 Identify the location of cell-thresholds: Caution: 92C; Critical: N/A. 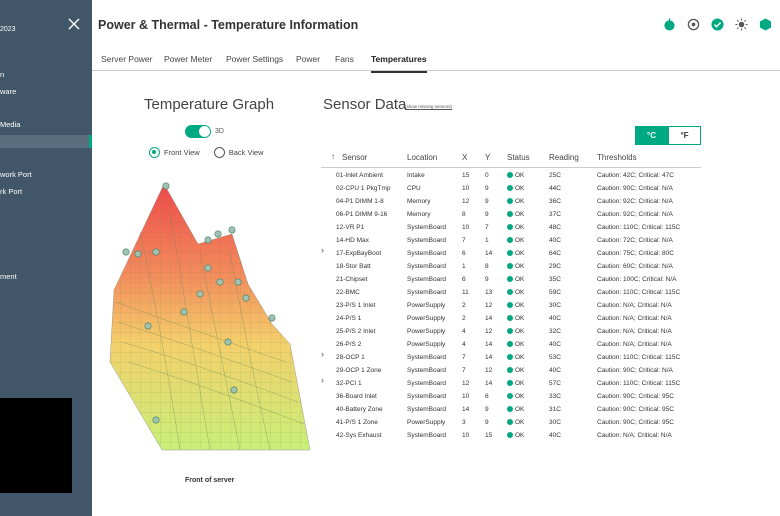
(635, 214).